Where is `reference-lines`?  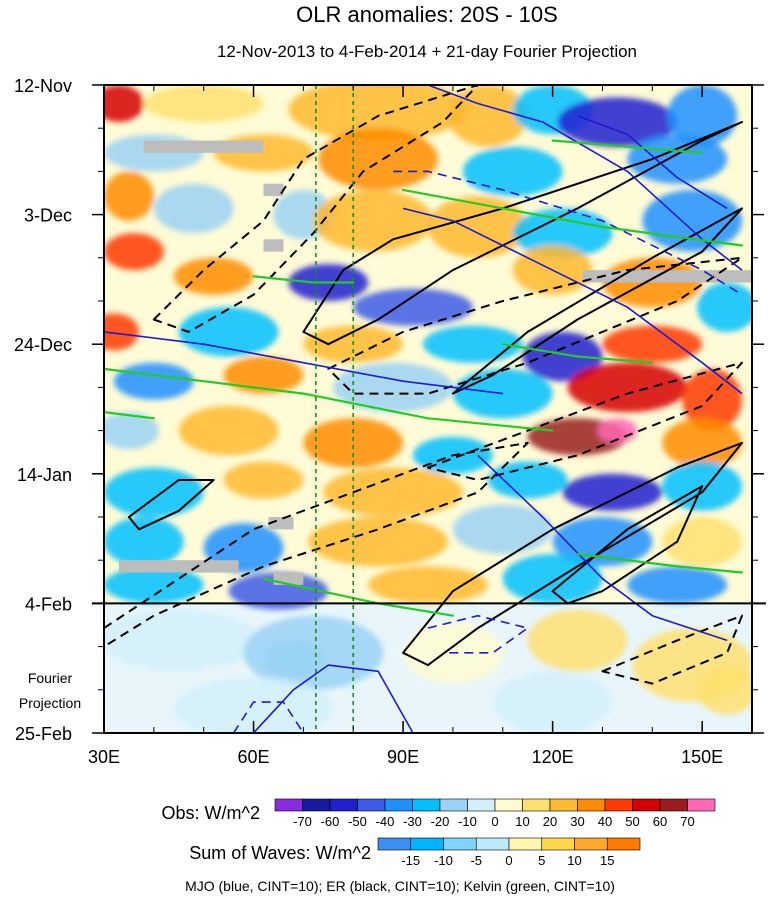 reference-lines is located at coordinates (335, 409).